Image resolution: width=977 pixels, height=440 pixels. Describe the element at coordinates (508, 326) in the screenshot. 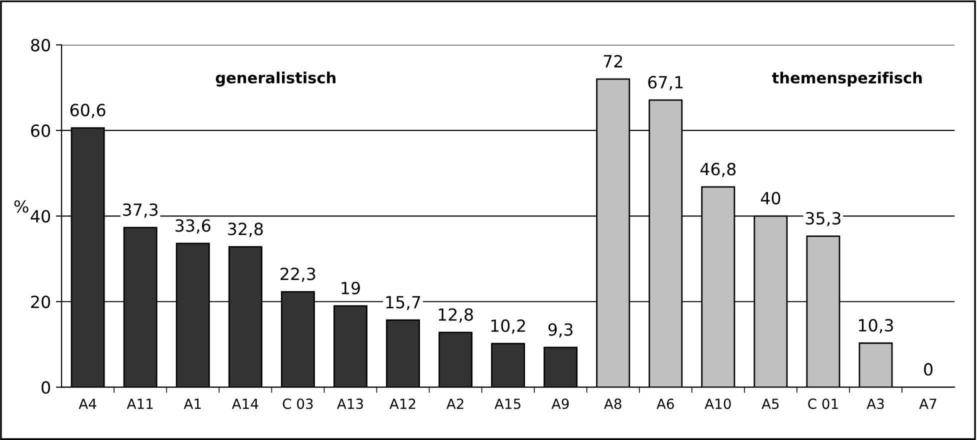

I see `data-label: 10,2` at that location.